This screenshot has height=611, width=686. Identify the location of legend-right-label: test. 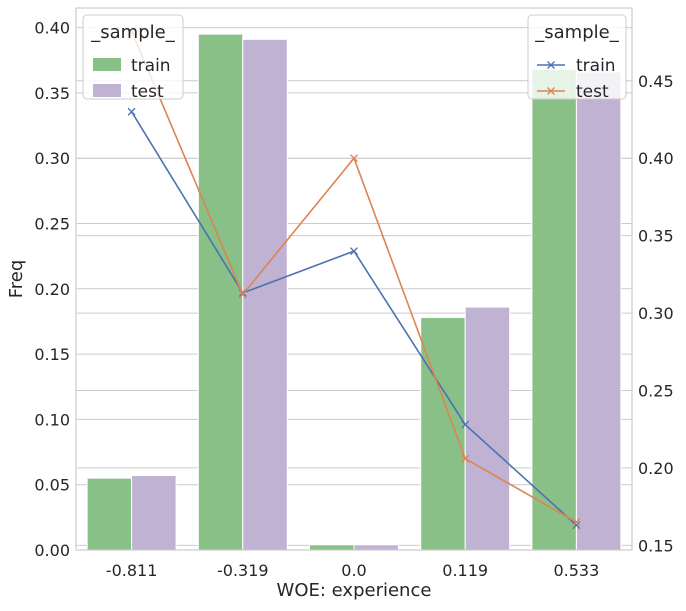
(592, 92).